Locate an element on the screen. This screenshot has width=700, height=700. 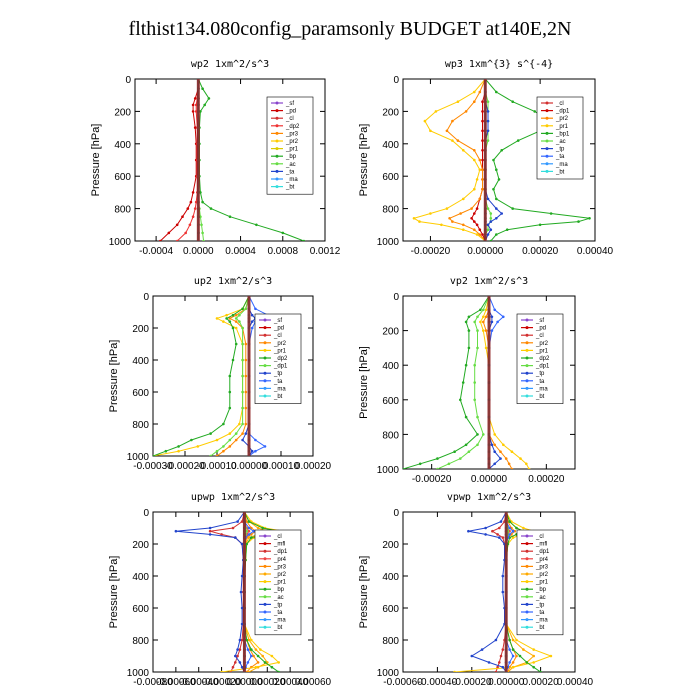
x-tick-label: -0.00040 is located at coordinates (438, 682).